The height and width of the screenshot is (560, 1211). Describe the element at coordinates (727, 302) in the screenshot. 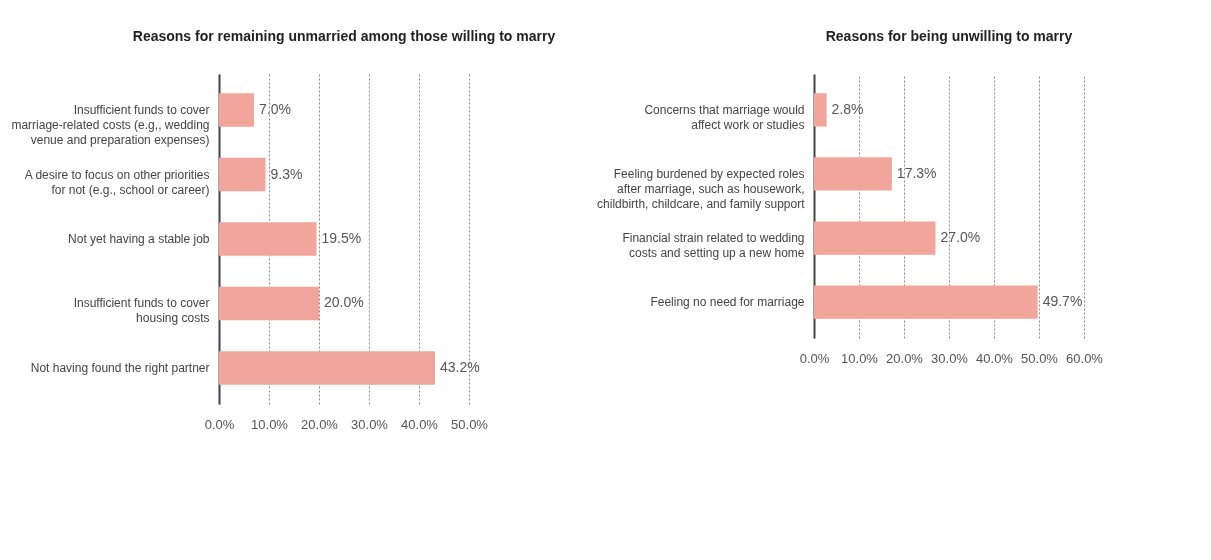

I see `y-tick-label: Feeling no need for marriage` at that location.